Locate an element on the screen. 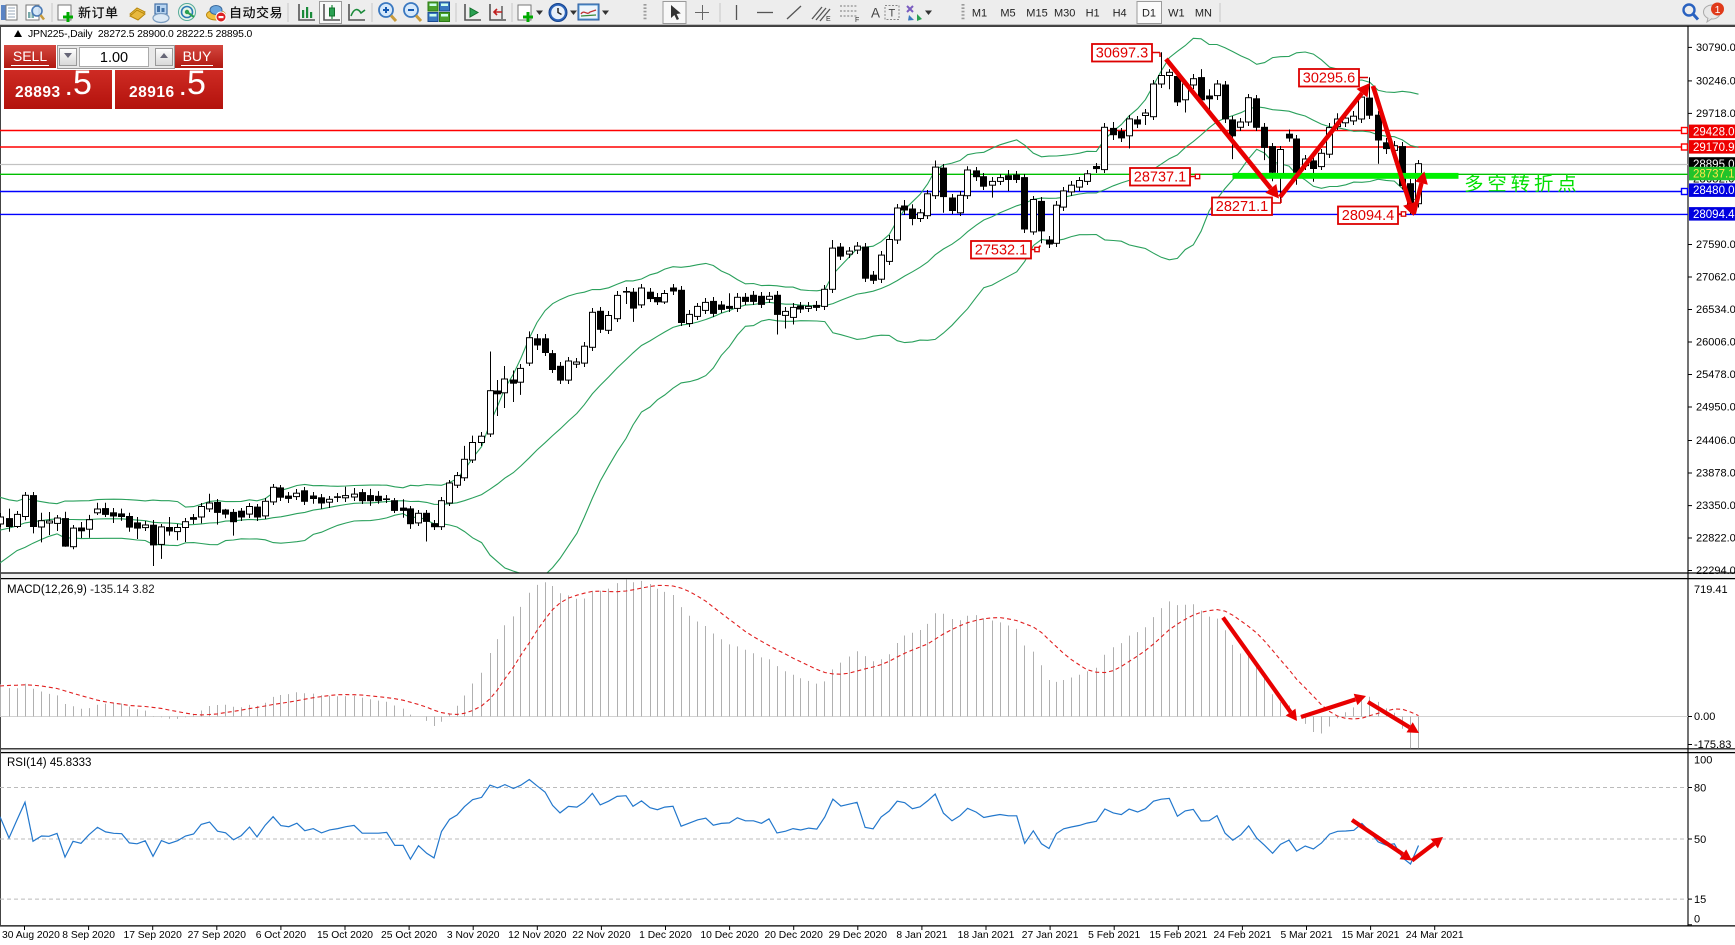  svg-text: 28271.1 is located at coordinates (1242, 207).